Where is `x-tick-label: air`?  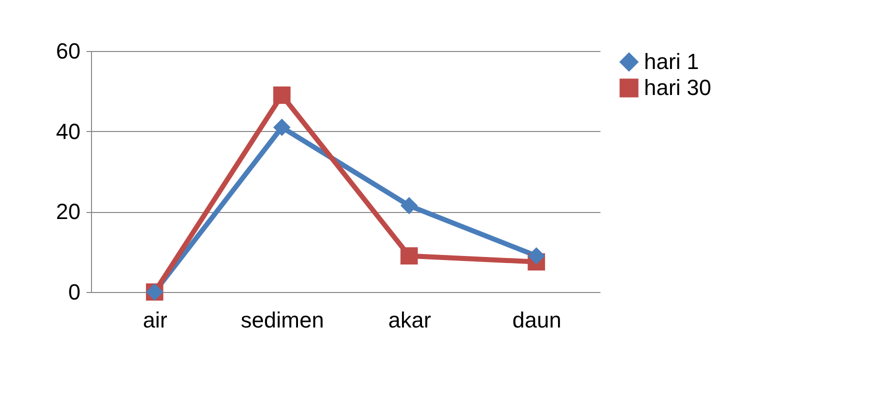
x-tick-label: air is located at coordinates (155, 320).